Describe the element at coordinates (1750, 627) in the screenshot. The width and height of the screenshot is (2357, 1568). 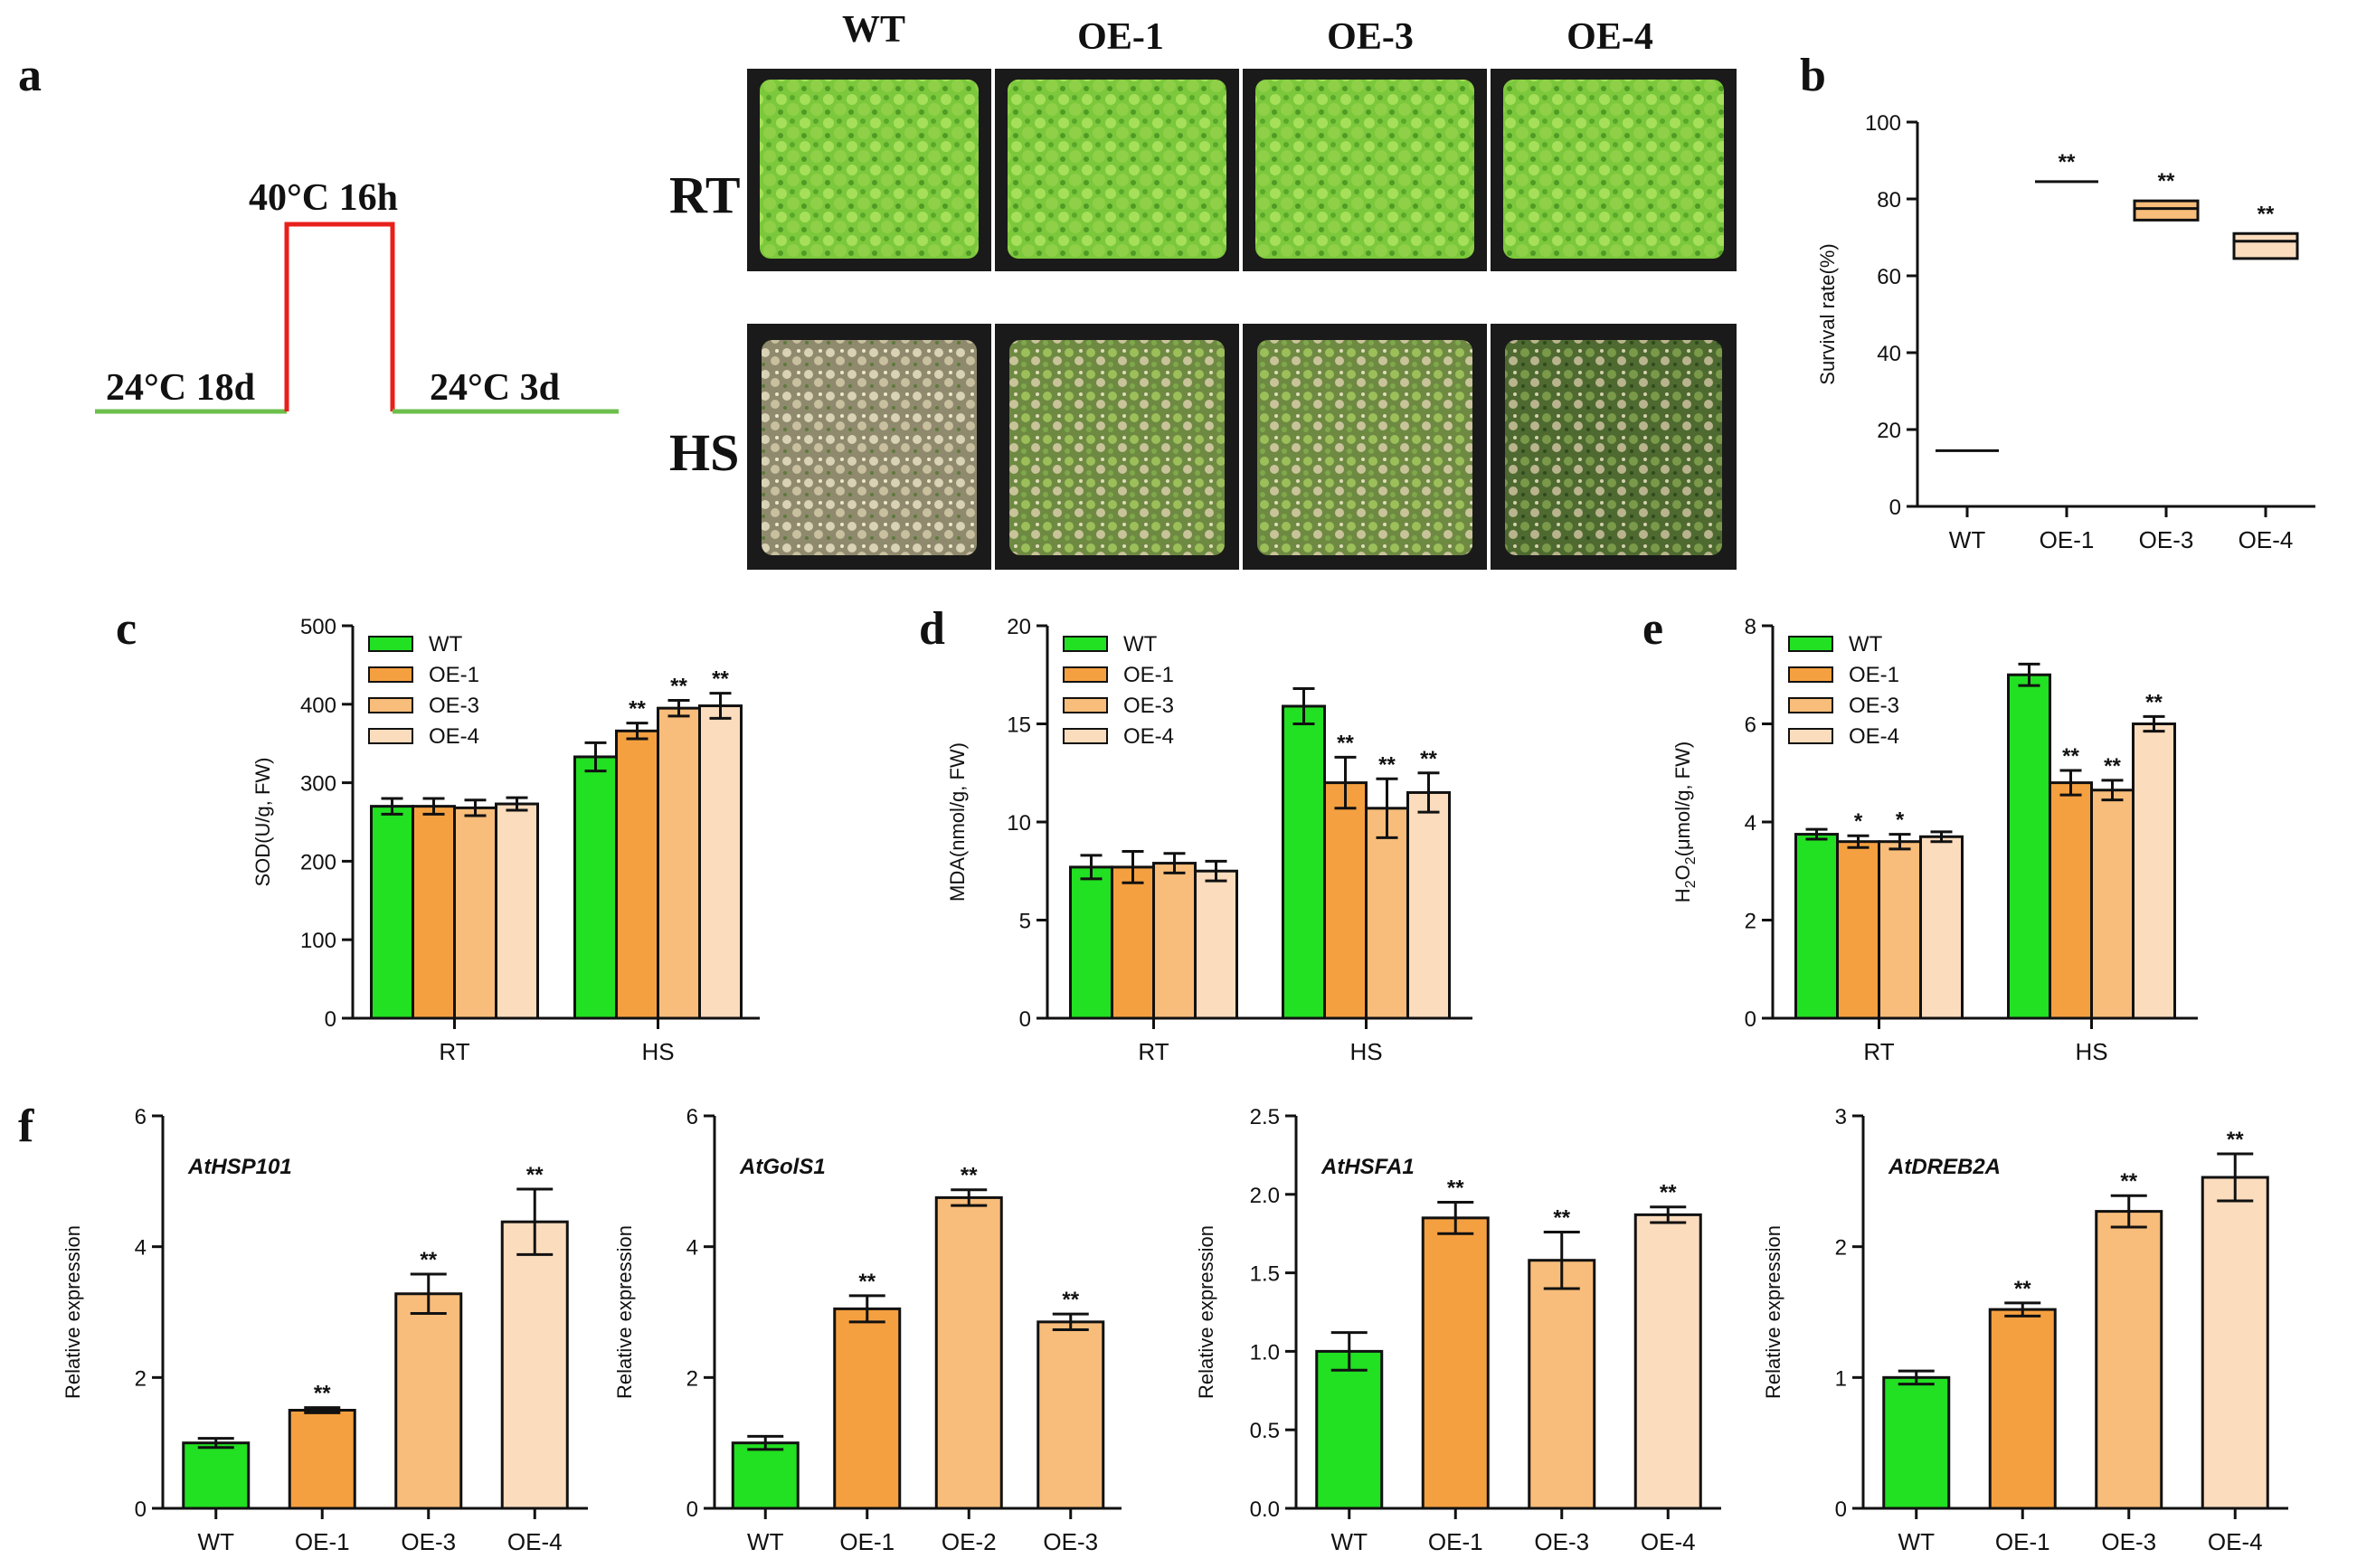
I see `y-tick-label: 8` at that location.